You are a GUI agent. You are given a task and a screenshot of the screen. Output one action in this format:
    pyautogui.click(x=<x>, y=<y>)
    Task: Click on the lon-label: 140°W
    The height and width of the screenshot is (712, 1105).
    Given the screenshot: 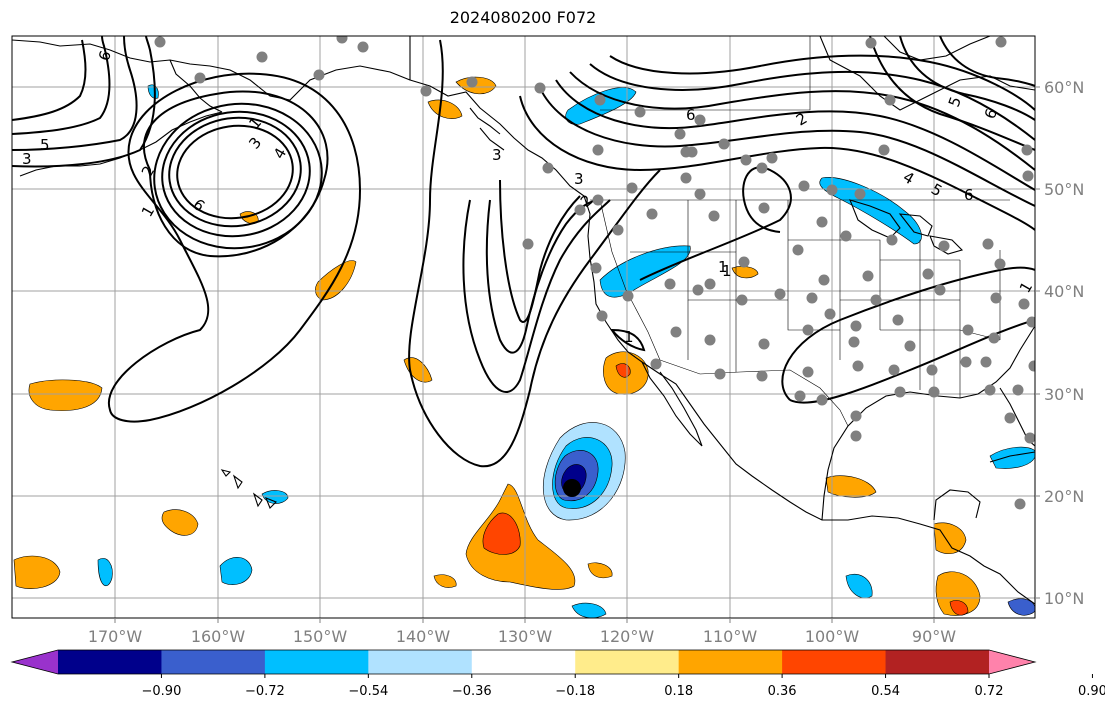 What is the action you would take?
    pyautogui.click(x=423, y=636)
    